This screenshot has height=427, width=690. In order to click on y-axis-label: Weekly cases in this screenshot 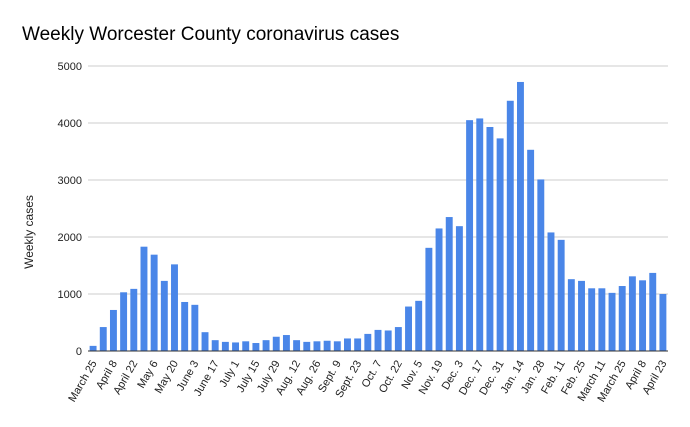, I will do `click(29, 232)`.